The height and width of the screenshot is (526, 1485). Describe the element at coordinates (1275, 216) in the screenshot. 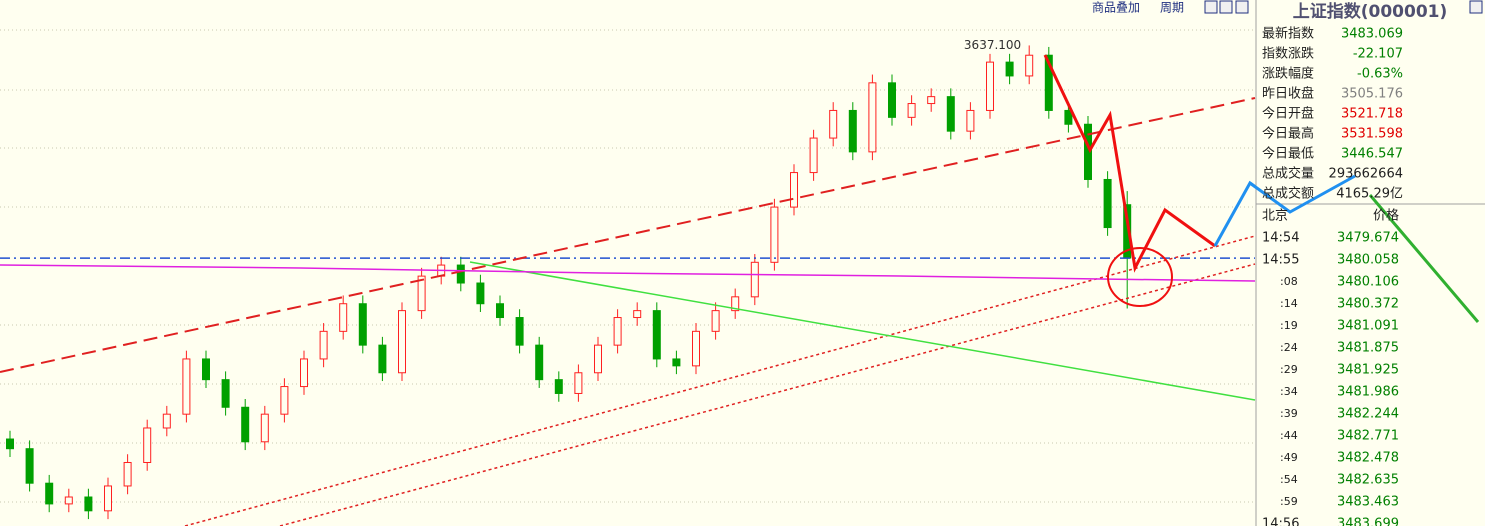

I see `tick-header: 北京` at that location.